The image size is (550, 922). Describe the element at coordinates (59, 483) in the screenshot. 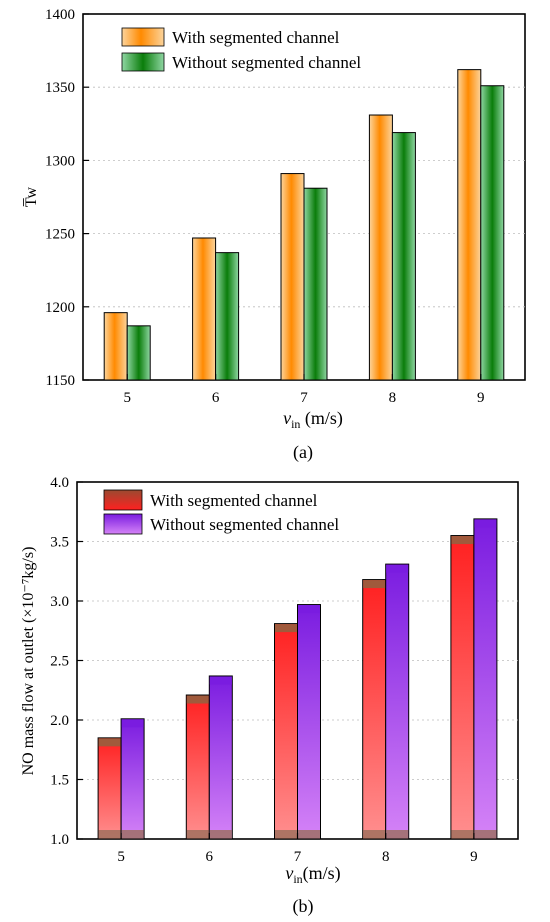

I see `y-tick-label: 4.0` at that location.